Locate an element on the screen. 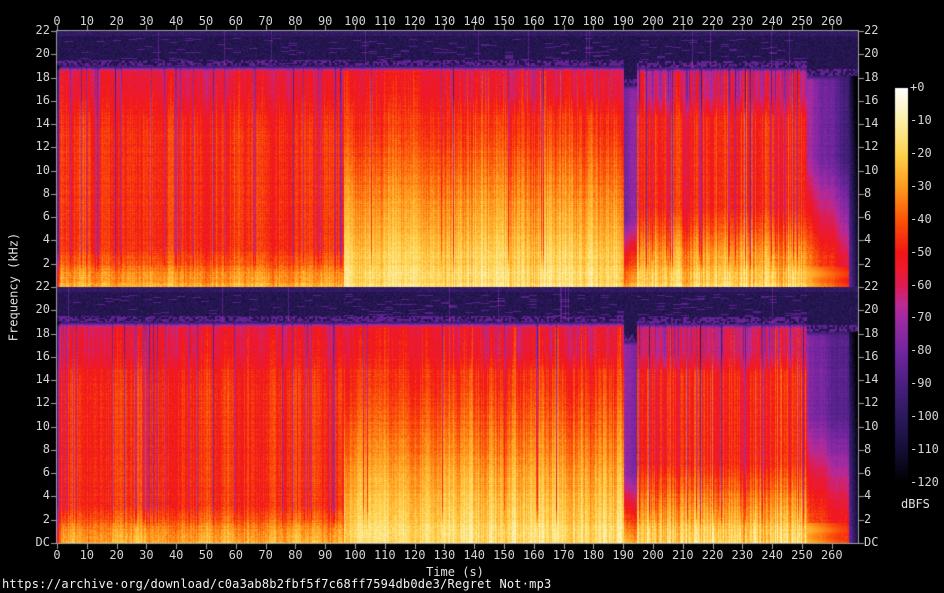  colorbar-tick-label: -60 is located at coordinates (921, 284).